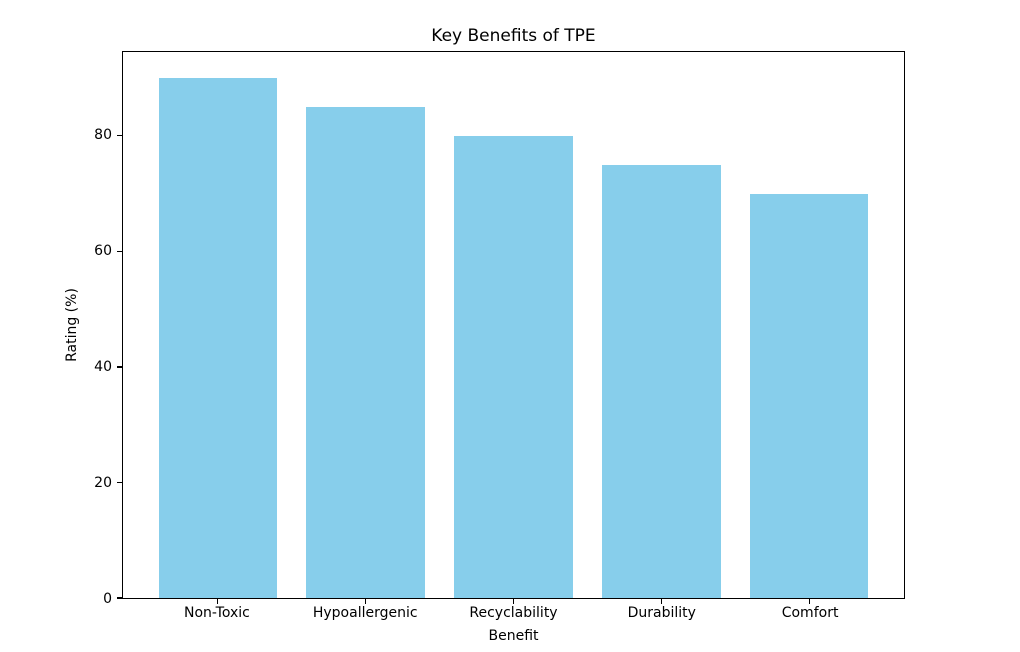 The height and width of the screenshot is (652, 1020). What do you see at coordinates (513, 36) in the screenshot?
I see `chart-title: Key Benefits of TPE` at bounding box center [513, 36].